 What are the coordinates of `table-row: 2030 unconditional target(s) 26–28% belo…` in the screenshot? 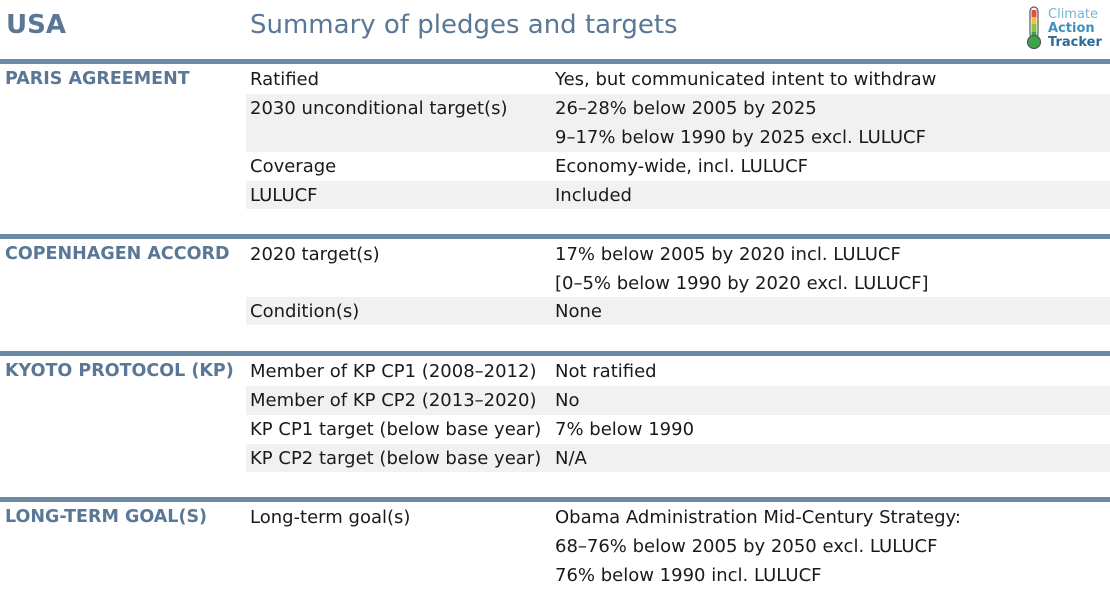 It's located at (678, 123).